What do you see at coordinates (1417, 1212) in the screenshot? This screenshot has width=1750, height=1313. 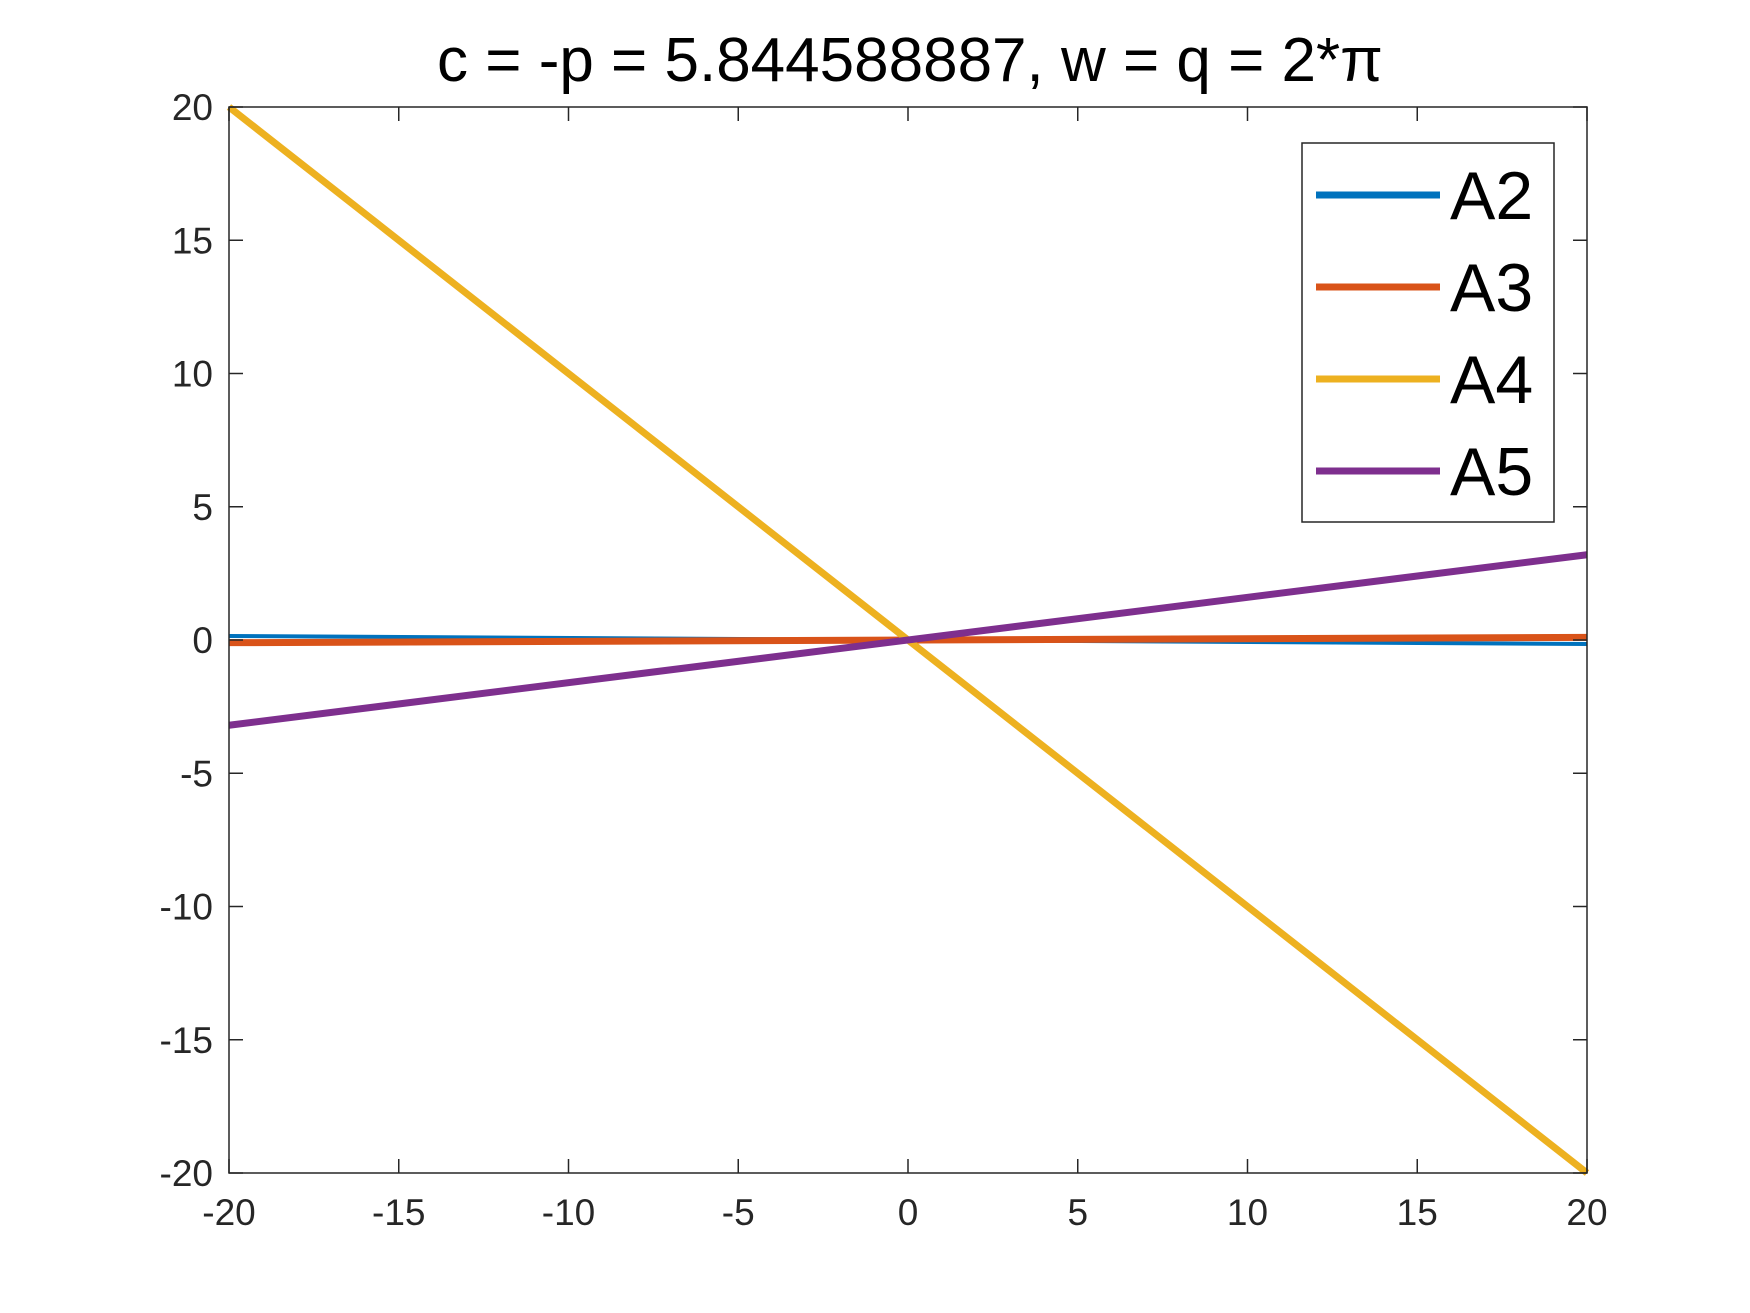 I see `x-tick-label: 15` at bounding box center [1417, 1212].